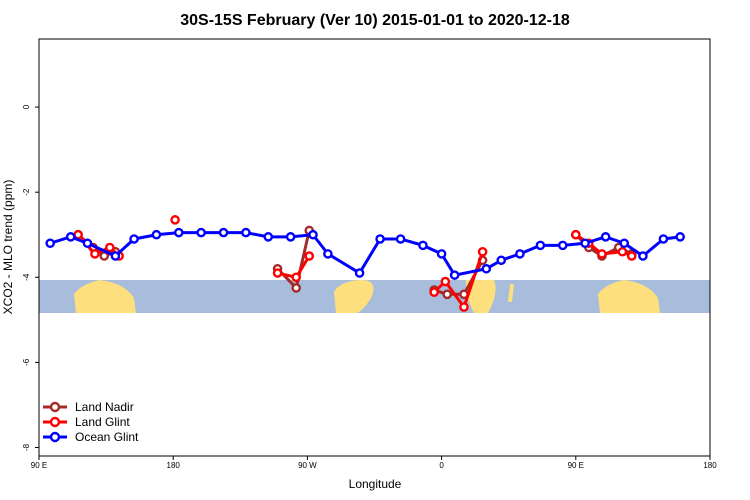 The height and width of the screenshot is (500, 750). I want to click on legend-label: Ocean Glint, so click(107, 437).